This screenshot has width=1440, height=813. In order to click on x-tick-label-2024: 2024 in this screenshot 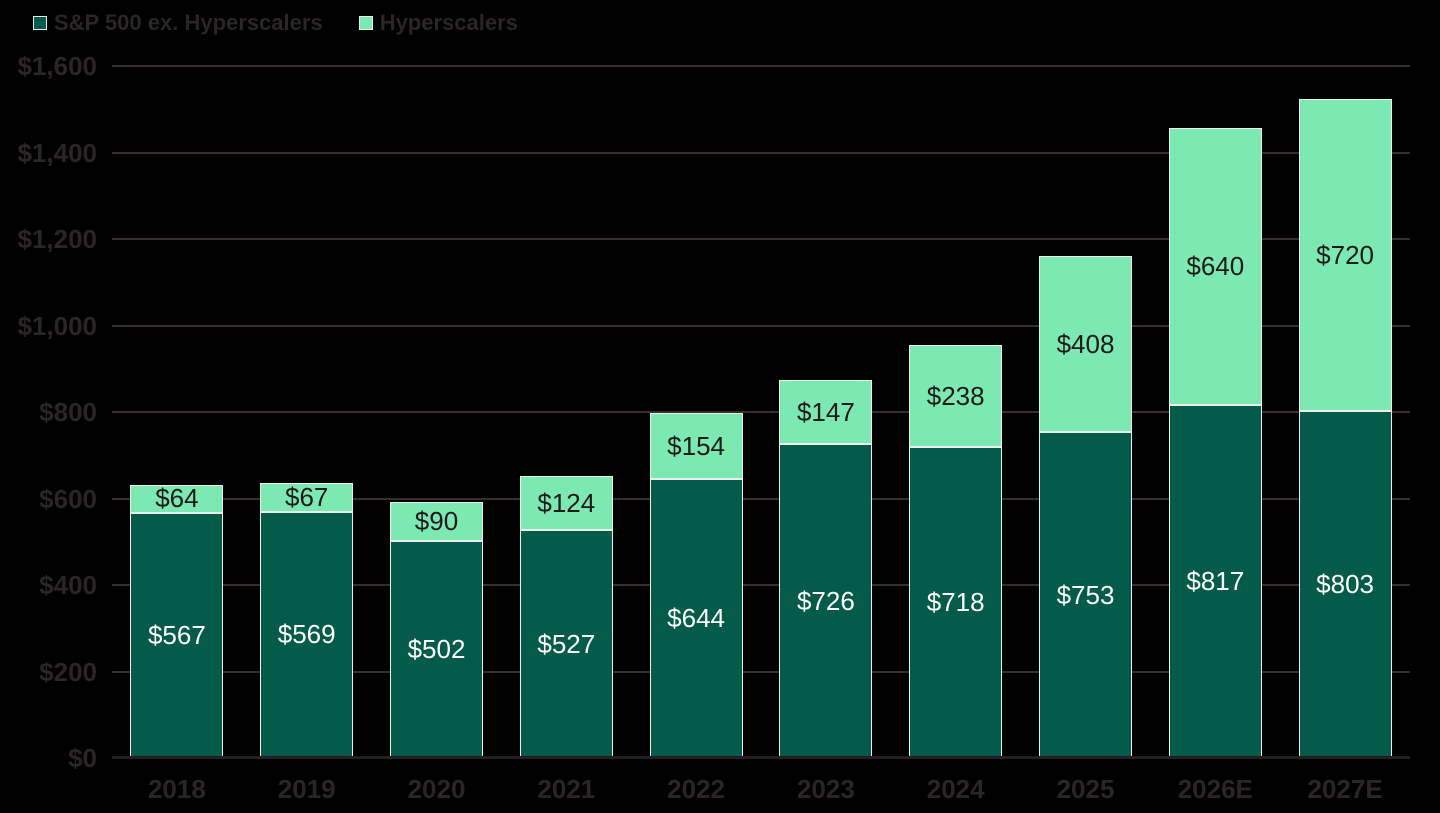, I will do `click(955, 789)`.